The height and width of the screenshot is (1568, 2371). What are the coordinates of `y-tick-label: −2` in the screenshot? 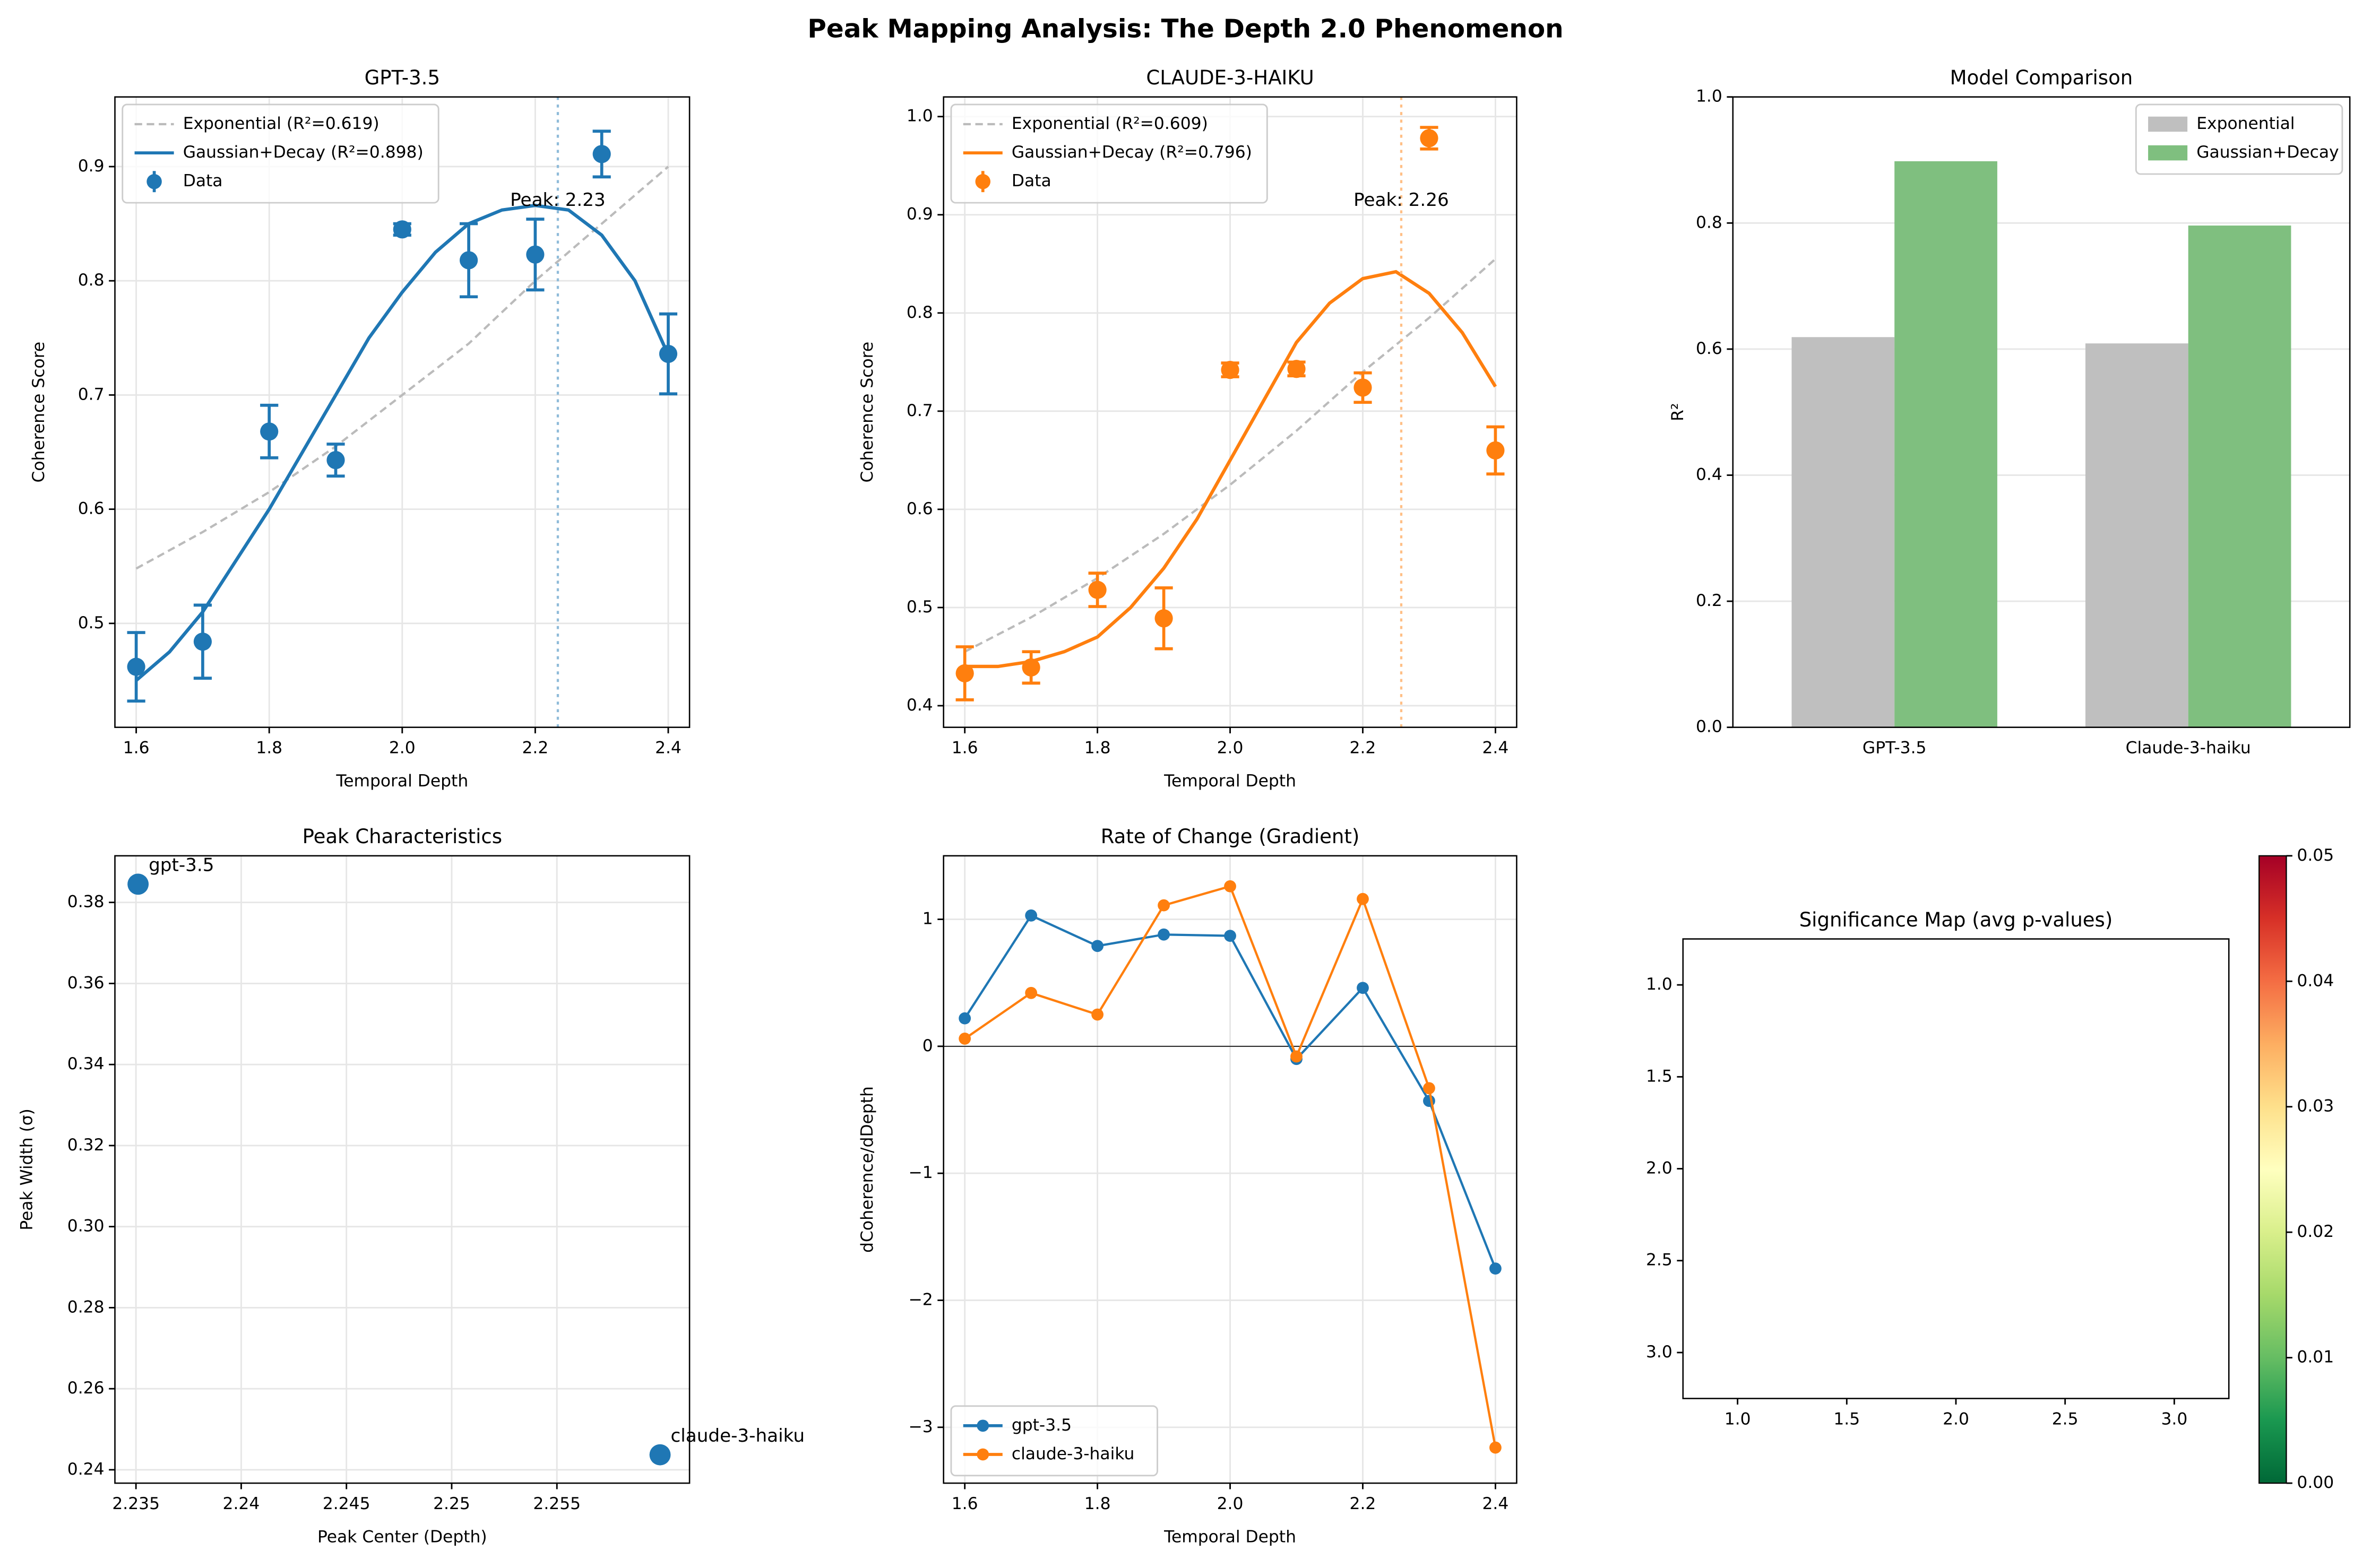 It's located at (921, 1299).